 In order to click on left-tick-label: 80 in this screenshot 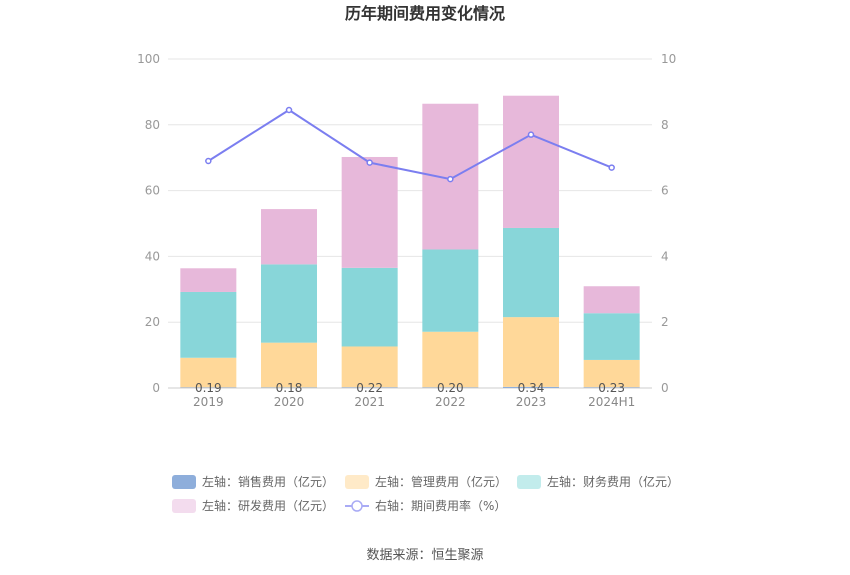, I will do `click(152, 125)`.